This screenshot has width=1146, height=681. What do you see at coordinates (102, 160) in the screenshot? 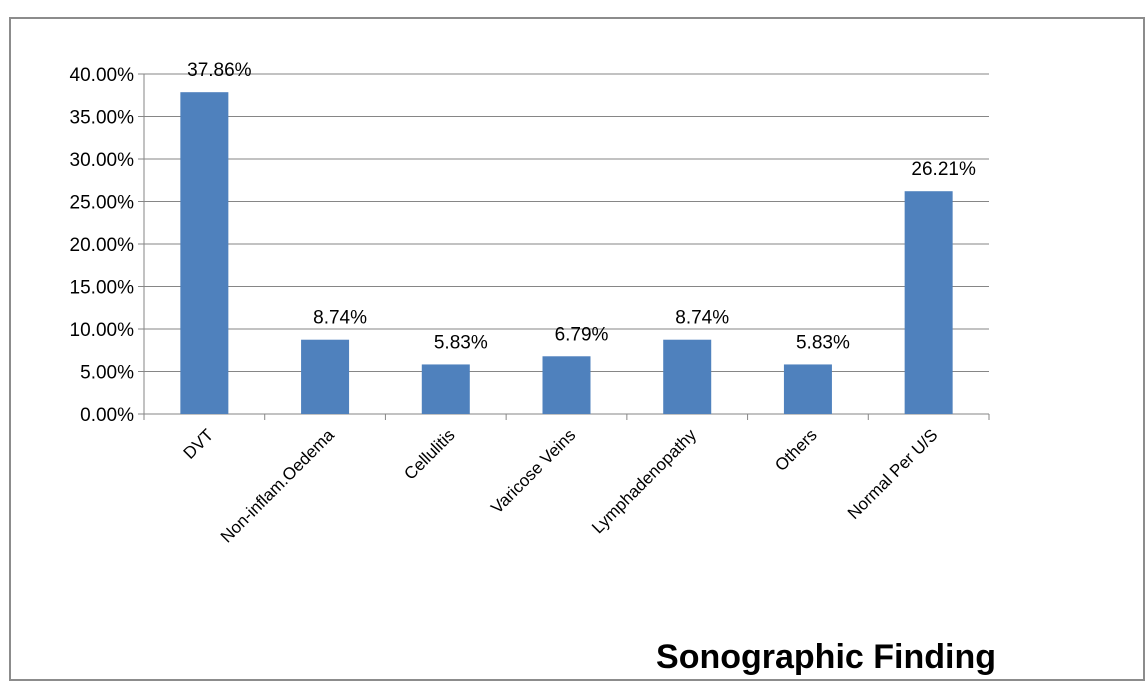
I see `y-tick-label: 30.00%` at bounding box center [102, 160].